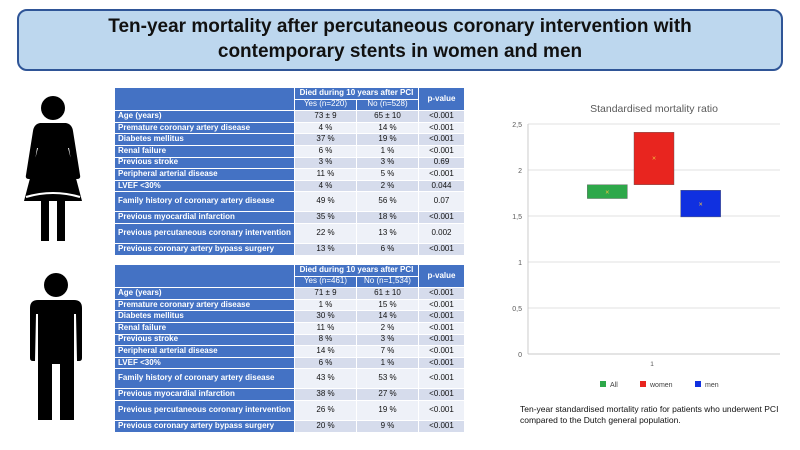 The image size is (800, 450). What do you see at coordinates (325, 233) in the screenshot?
I see `women-yes-value: 22 %` at bounding box center [325, 233].